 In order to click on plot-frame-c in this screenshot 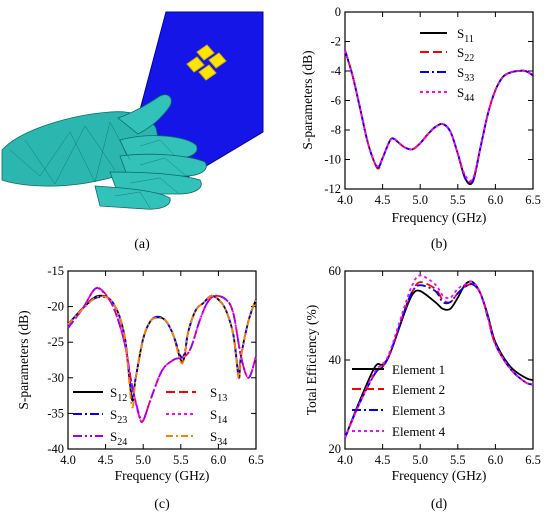, I will do `click(162, 360)`.